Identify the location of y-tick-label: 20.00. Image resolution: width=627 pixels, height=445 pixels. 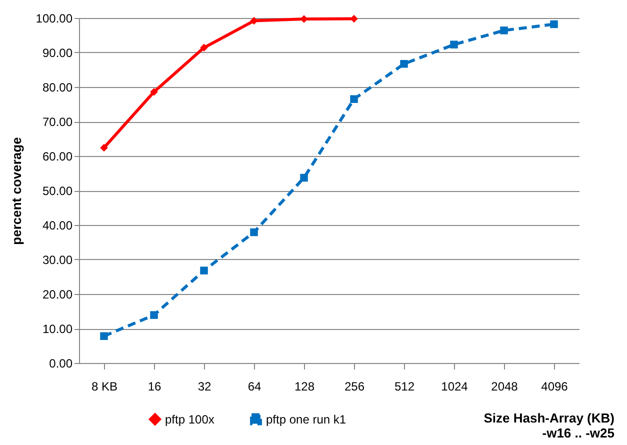
(57, 295).